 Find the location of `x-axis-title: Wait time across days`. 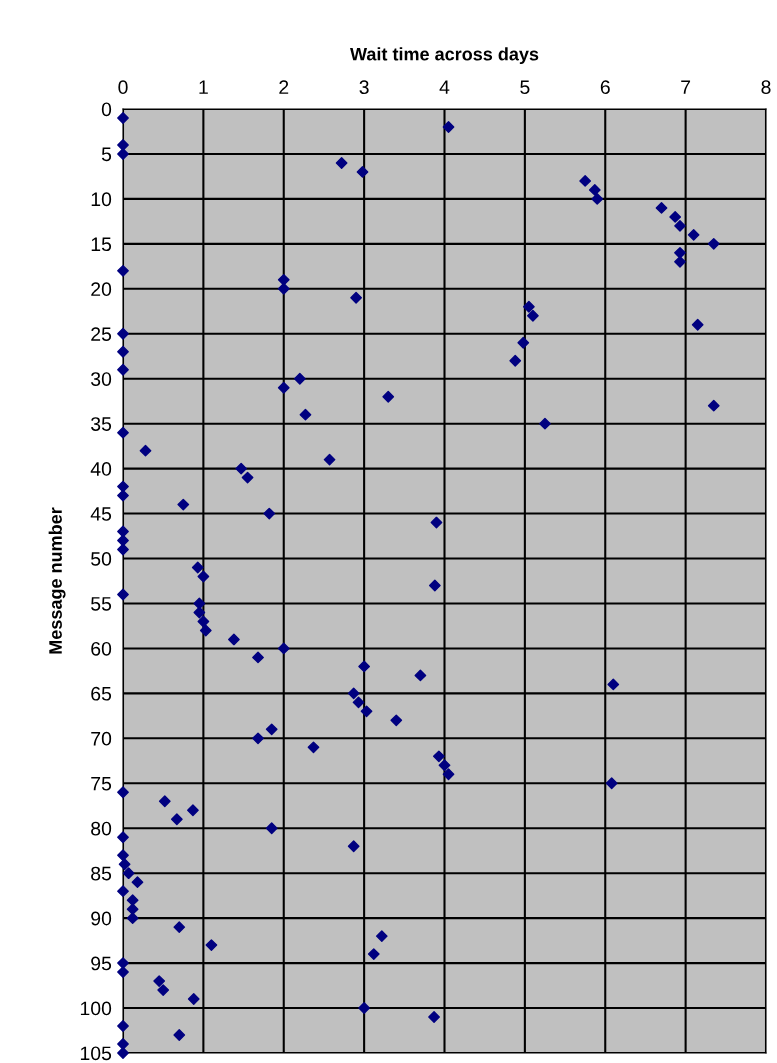

x-axis-title: Wait time across days is located at coordinates (444, 56).